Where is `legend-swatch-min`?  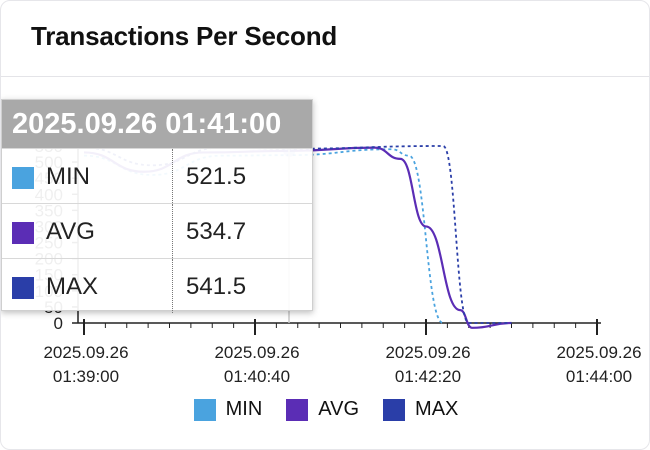 legend-swatch-min is located at coordinates (204, 409).